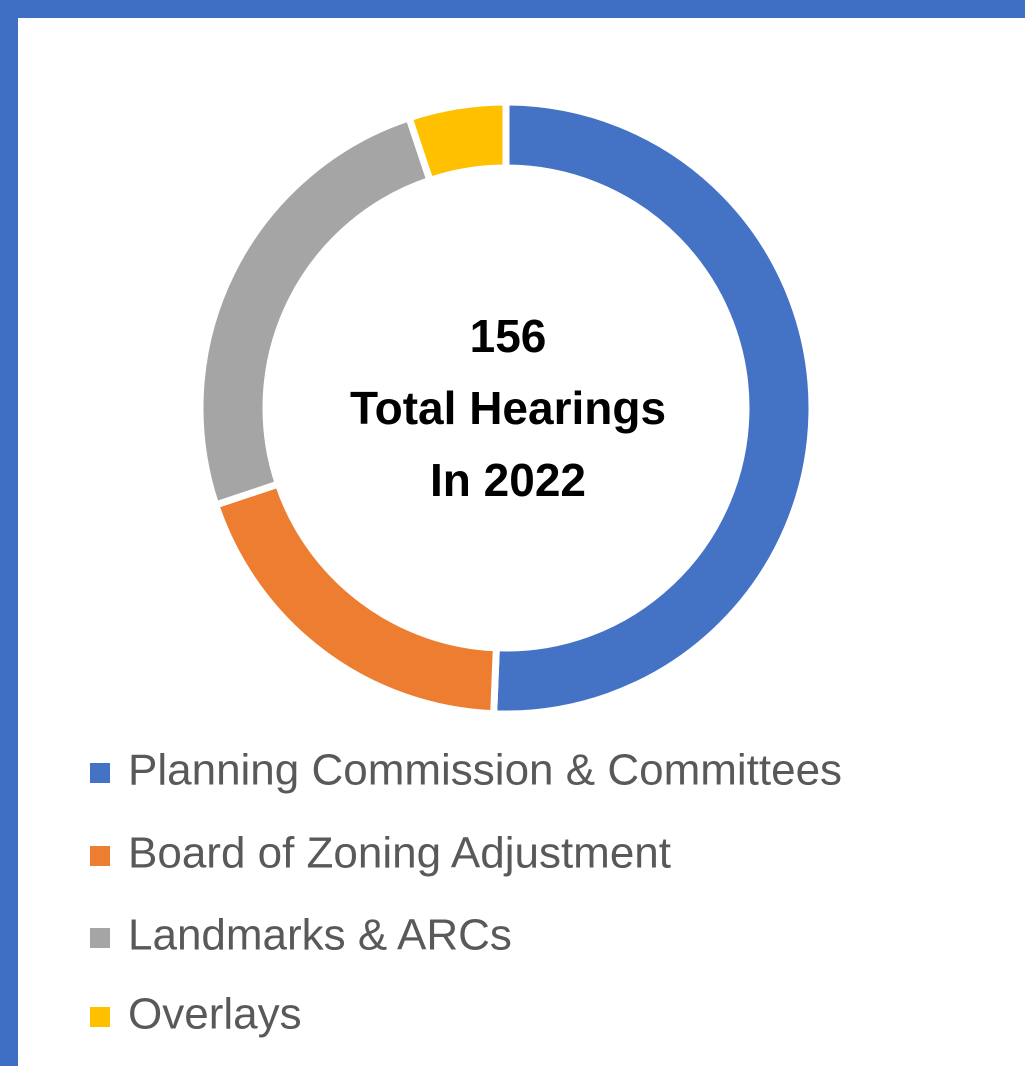 The image size is (1025, 1066). Describe the element at coordinates (485, 770) in the screenshot. I see `legend-label: Planning Commission & Committees` at that location.